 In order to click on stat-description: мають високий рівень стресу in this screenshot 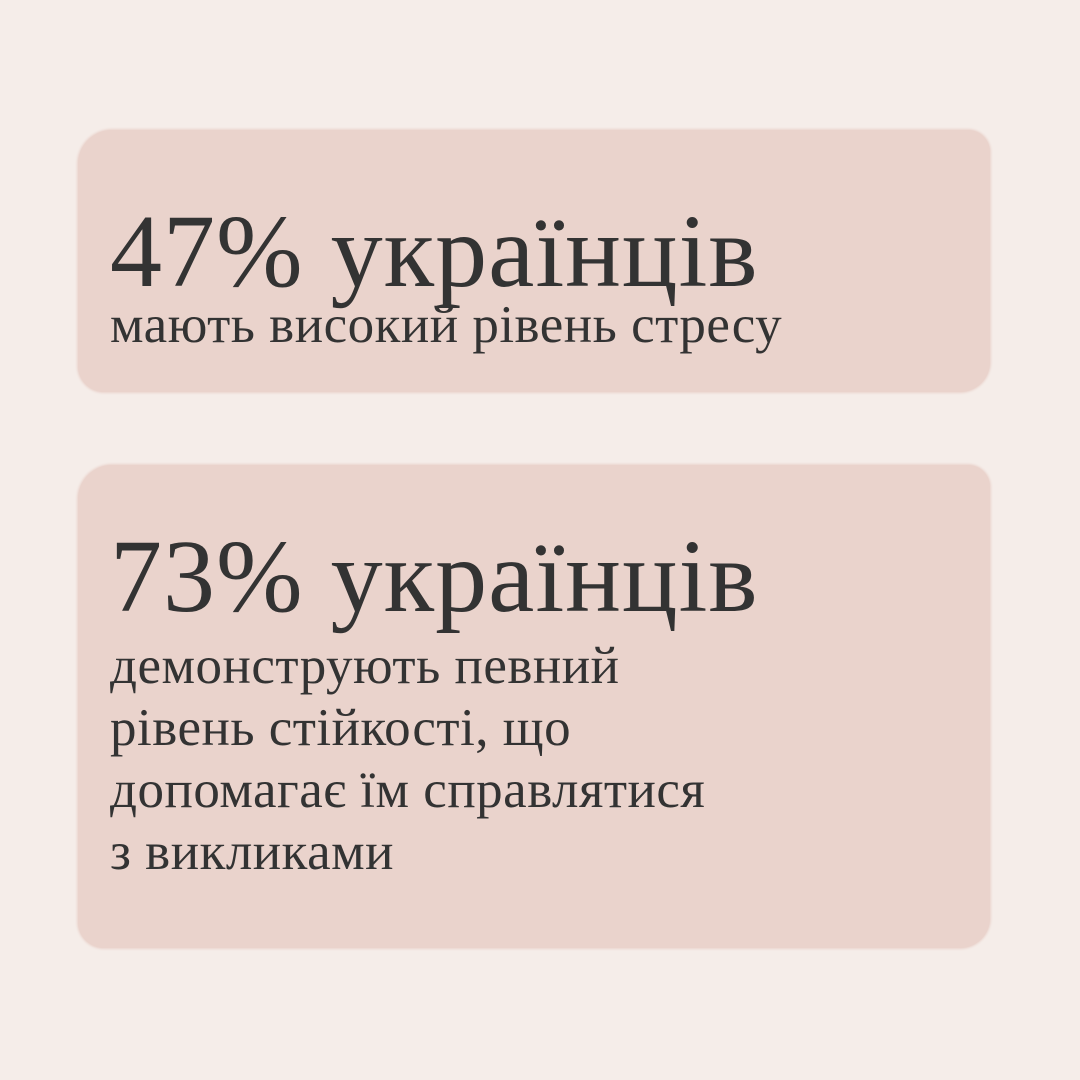, I will do `click(446, 325)`.